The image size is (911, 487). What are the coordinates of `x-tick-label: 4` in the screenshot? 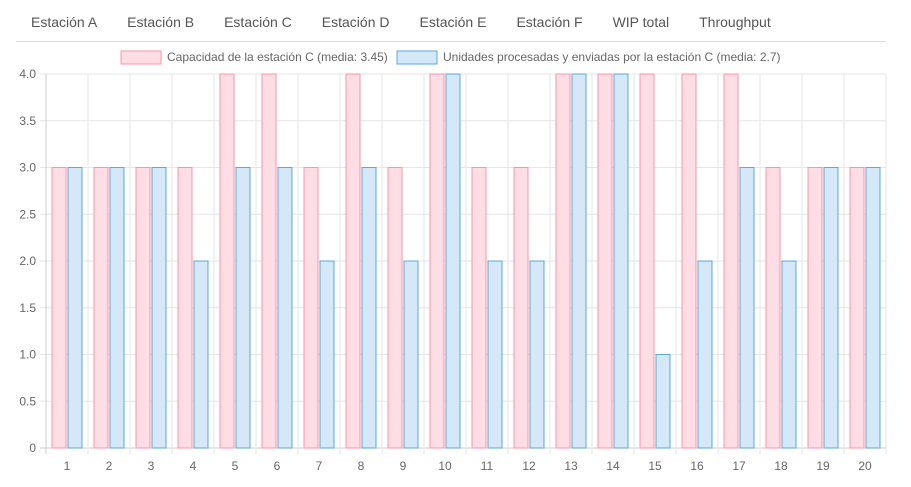 It's located at (193, 466).